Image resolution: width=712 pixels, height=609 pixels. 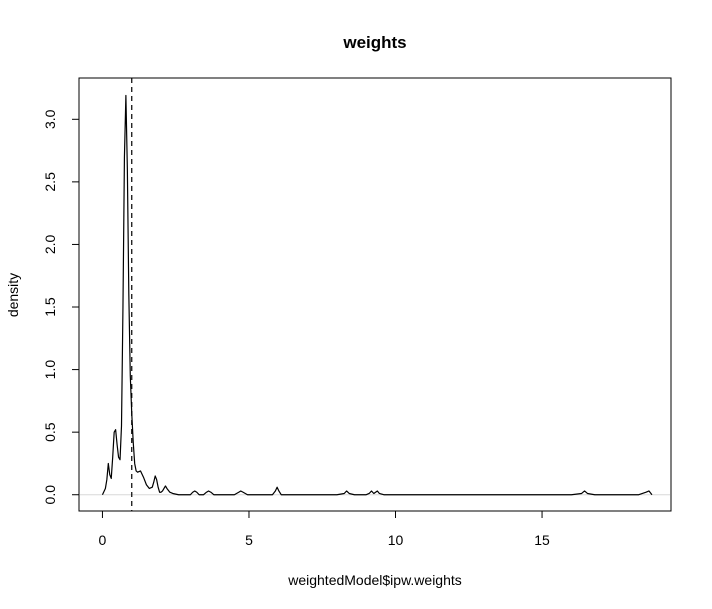 I want to click on y-tick-label: 2.5, so click(x=50, y=182).